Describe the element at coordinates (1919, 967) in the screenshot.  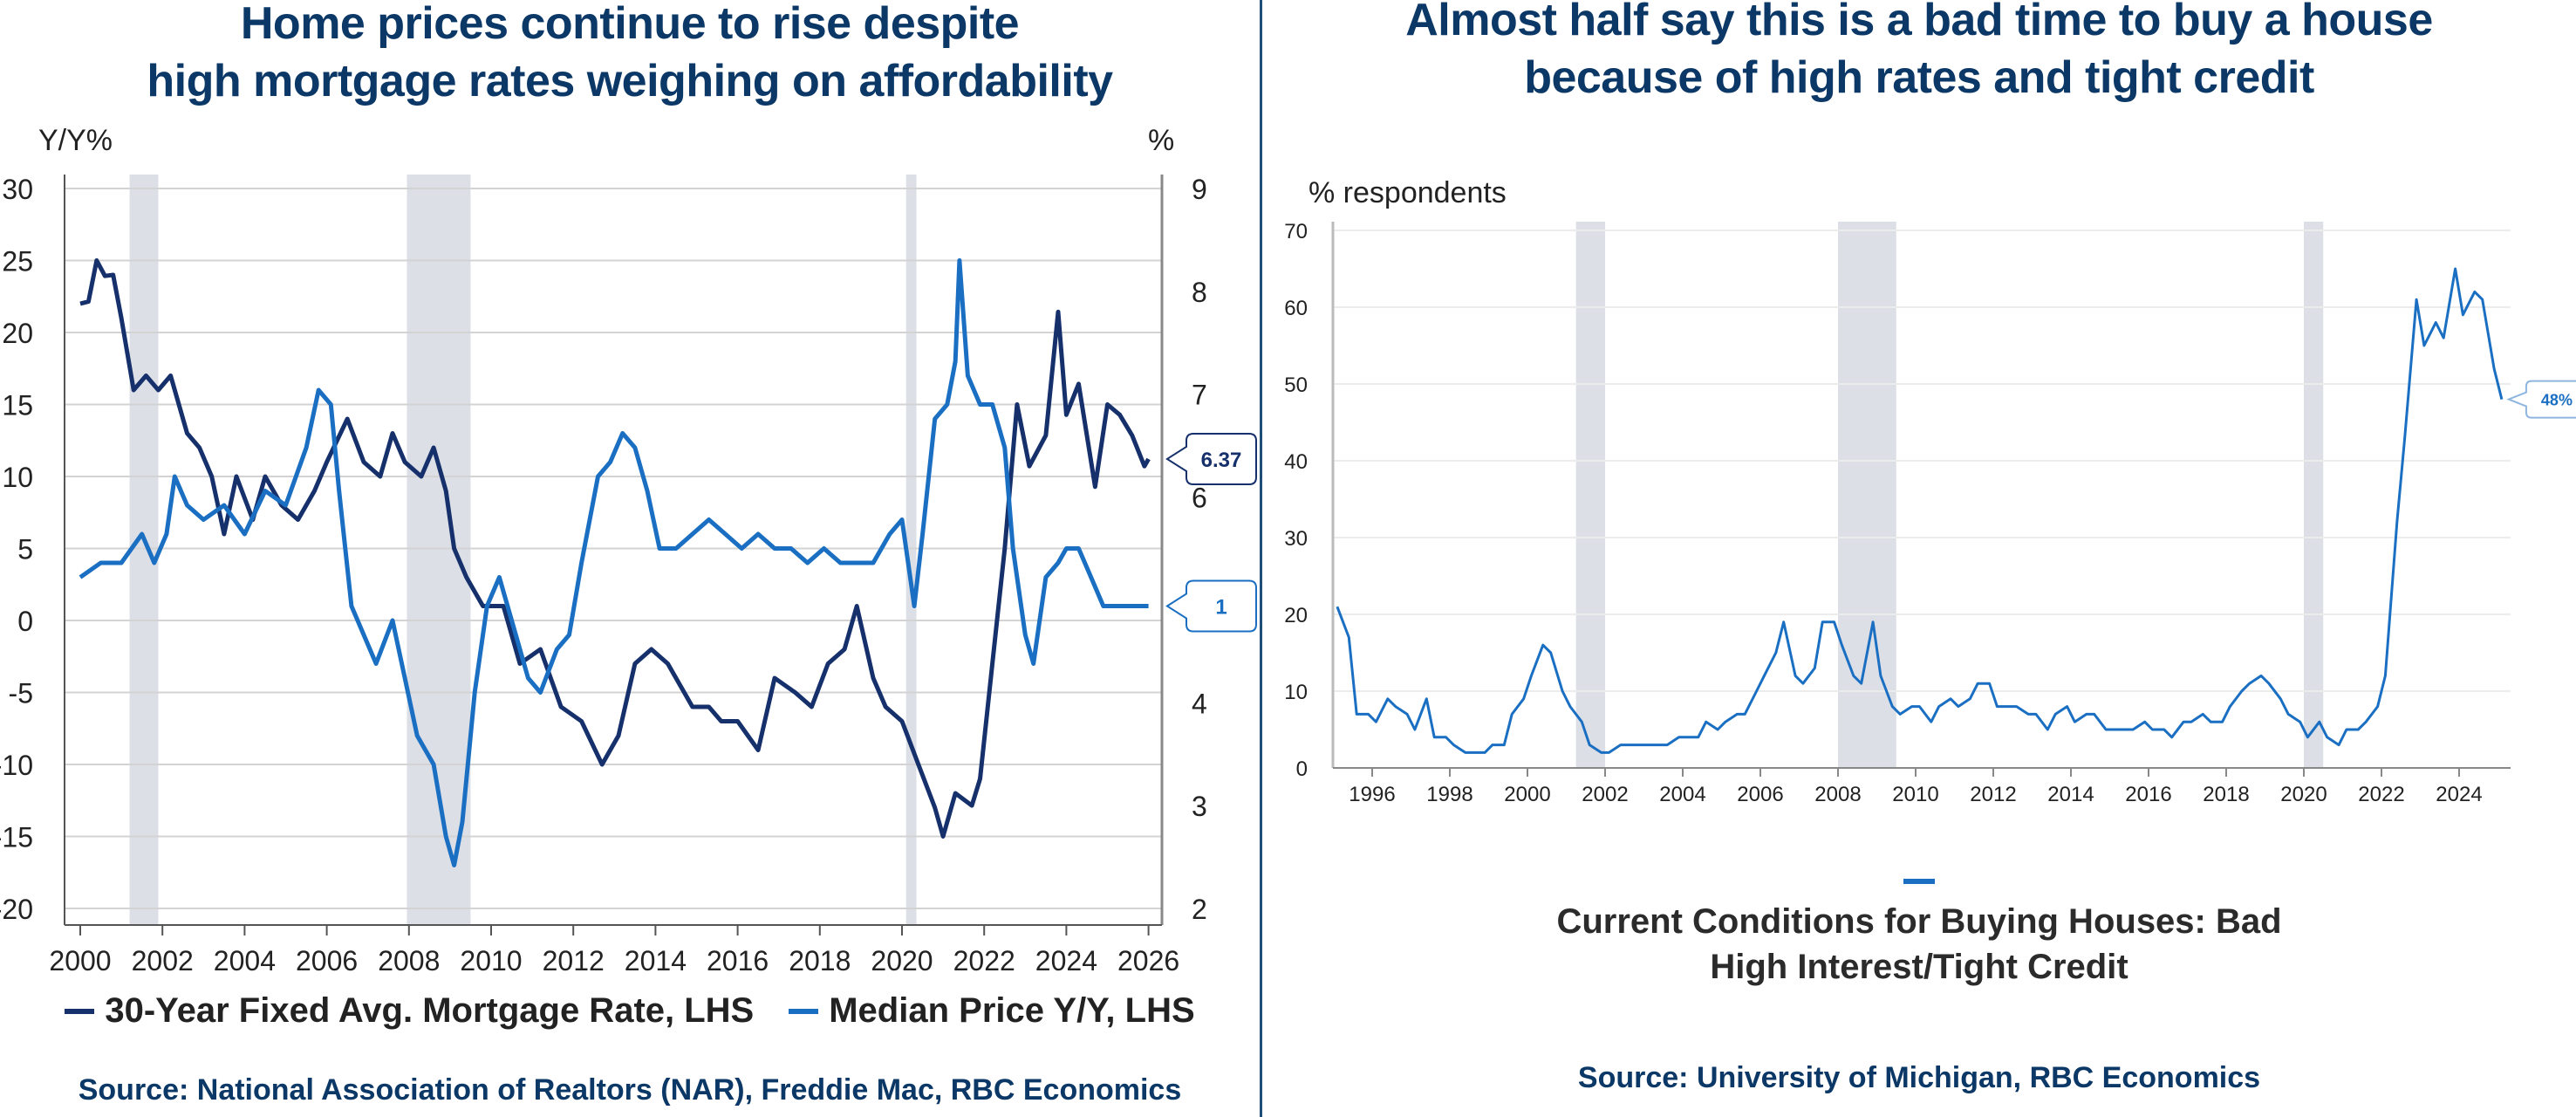
I see `legend-label-line-2: High Interest/Tight Credit` at that location.